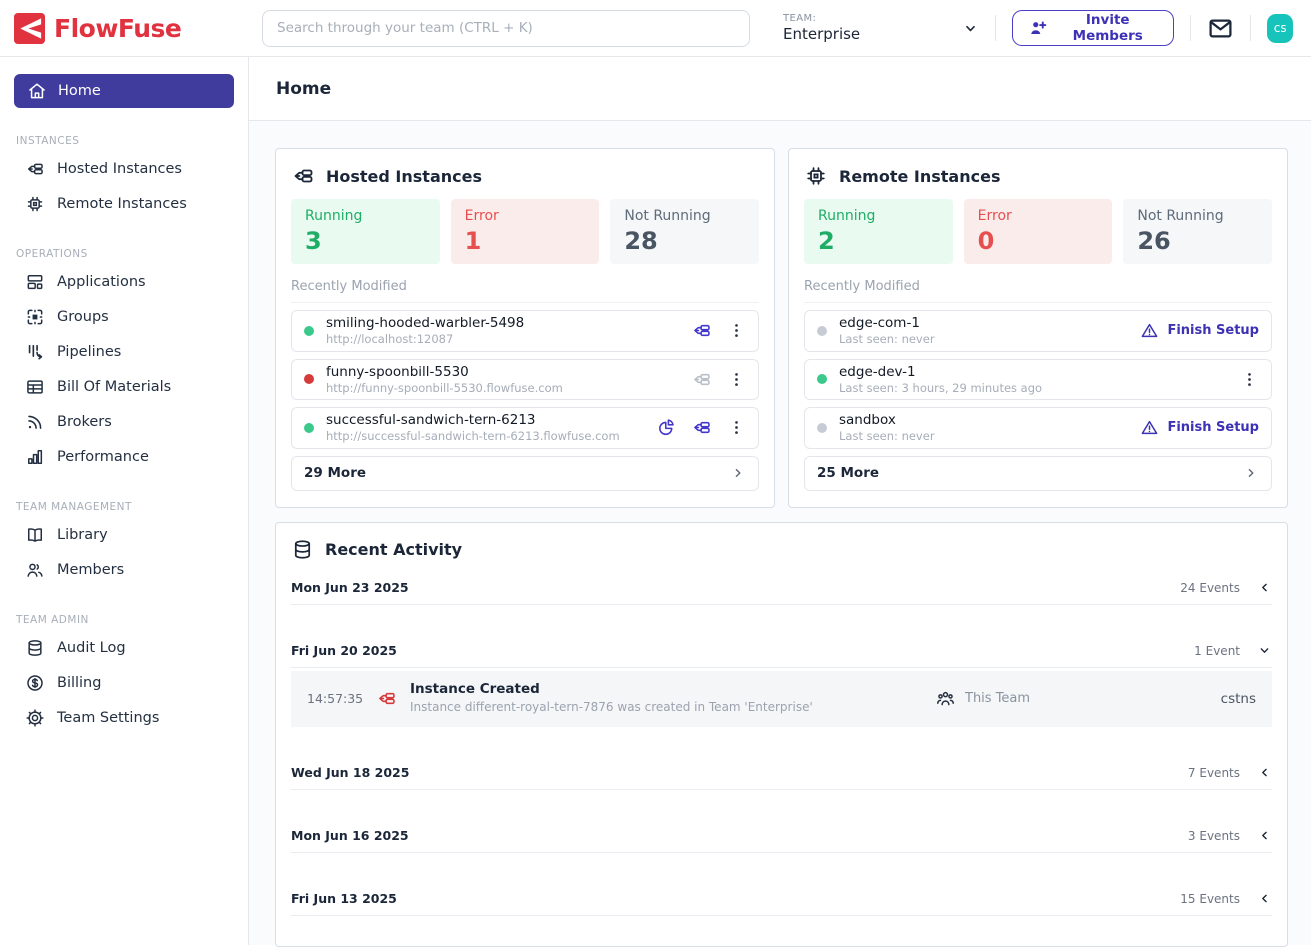 This screenshot has height=947, width=1311. Describe the element at coordinates (484, 420) in the screenshot. I see `instance-name: successful-sandwich-tern-6213` at that location.